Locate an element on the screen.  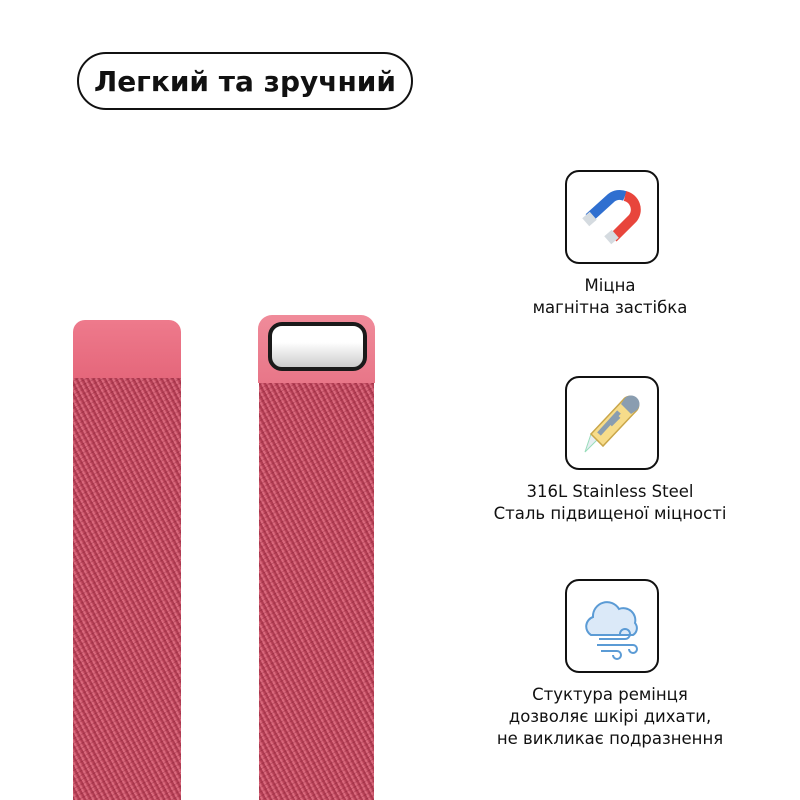
label-line: 316L Stainless Steel is located at coordinates (610, 491).